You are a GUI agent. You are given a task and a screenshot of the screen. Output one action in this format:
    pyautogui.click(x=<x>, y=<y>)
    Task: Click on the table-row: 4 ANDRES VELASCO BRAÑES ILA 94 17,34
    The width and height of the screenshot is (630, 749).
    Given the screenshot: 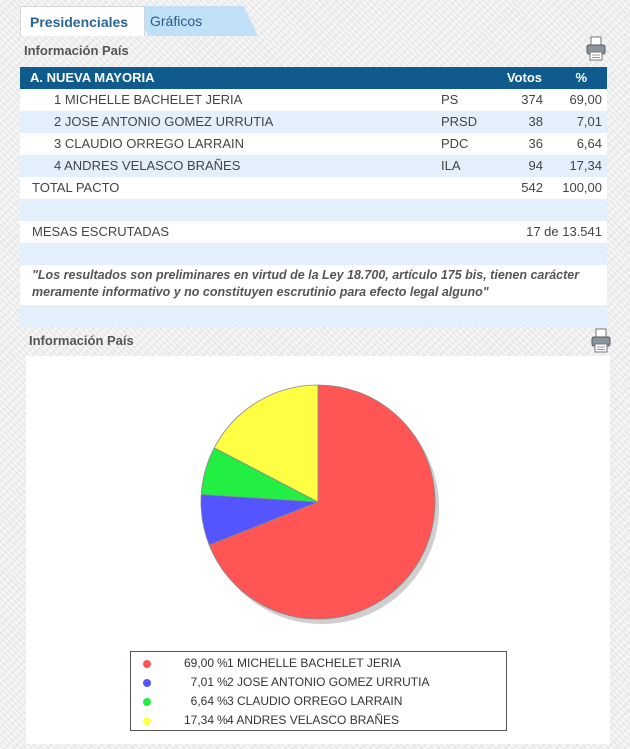 What is the action you would take?
    pyautogui.click(x=313, y=166)
    